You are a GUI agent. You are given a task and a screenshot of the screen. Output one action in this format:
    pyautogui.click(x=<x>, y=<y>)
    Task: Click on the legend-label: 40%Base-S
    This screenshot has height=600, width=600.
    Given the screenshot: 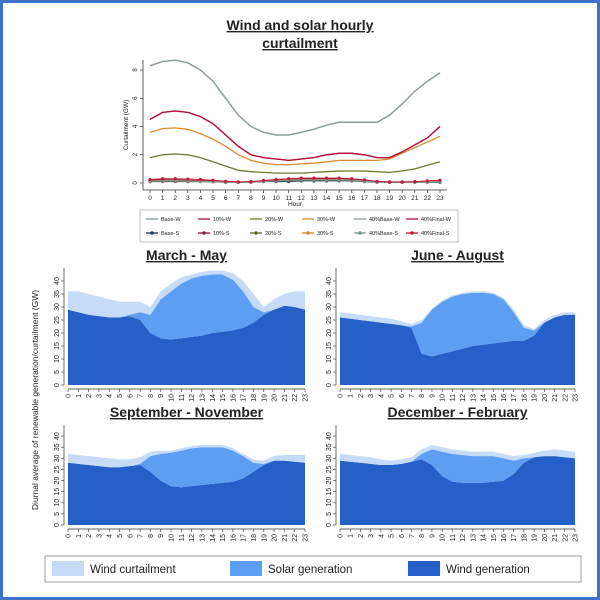 What is the action you would take?
    pyautogui.click(x=383, y=234)
    